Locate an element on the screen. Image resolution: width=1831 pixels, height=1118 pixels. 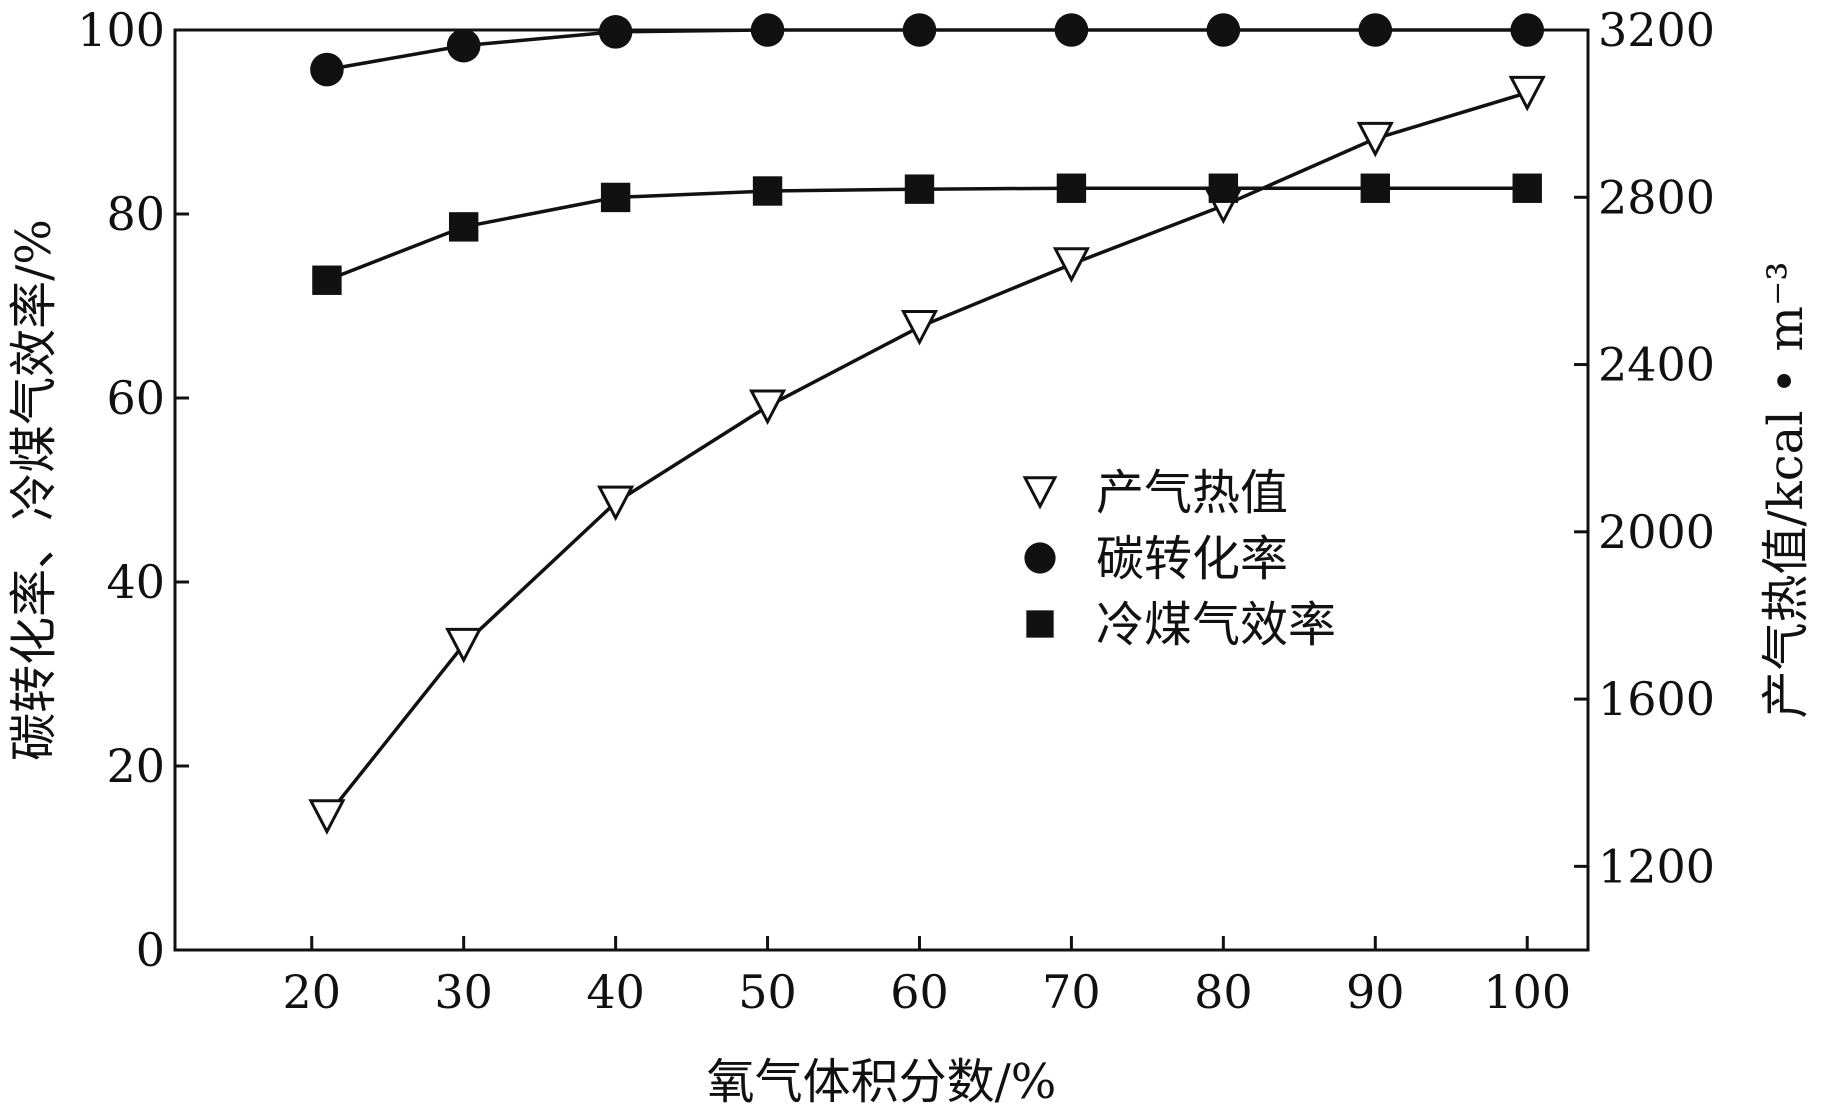
y-right-tick-label: 3200 is located at coordinates (1656, 30).